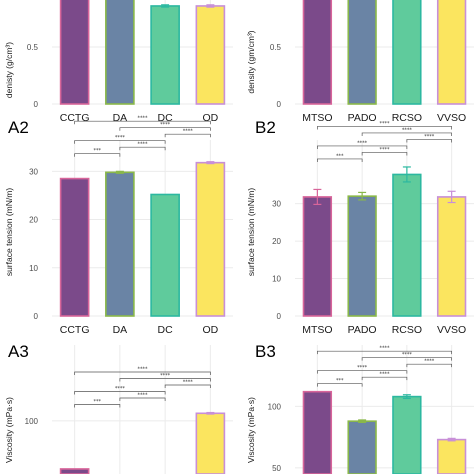 The width and height of the screenshot is (474, 474). I want to click on b2-bar-vvso, so click(451, 256).